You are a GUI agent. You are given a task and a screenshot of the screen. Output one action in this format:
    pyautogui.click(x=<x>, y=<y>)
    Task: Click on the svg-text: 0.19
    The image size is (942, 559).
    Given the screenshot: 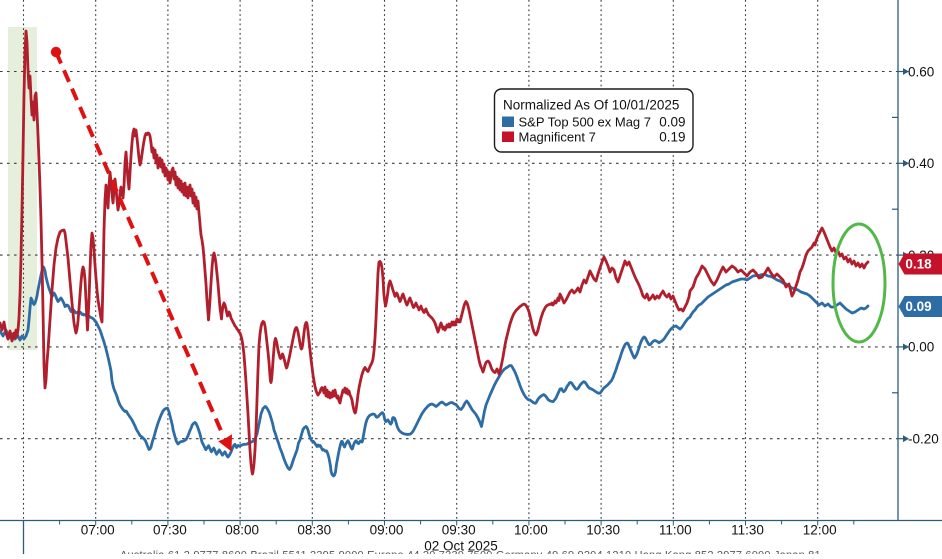 What is the action you would take?
    pyautogui.click(x=672, y=137)
    